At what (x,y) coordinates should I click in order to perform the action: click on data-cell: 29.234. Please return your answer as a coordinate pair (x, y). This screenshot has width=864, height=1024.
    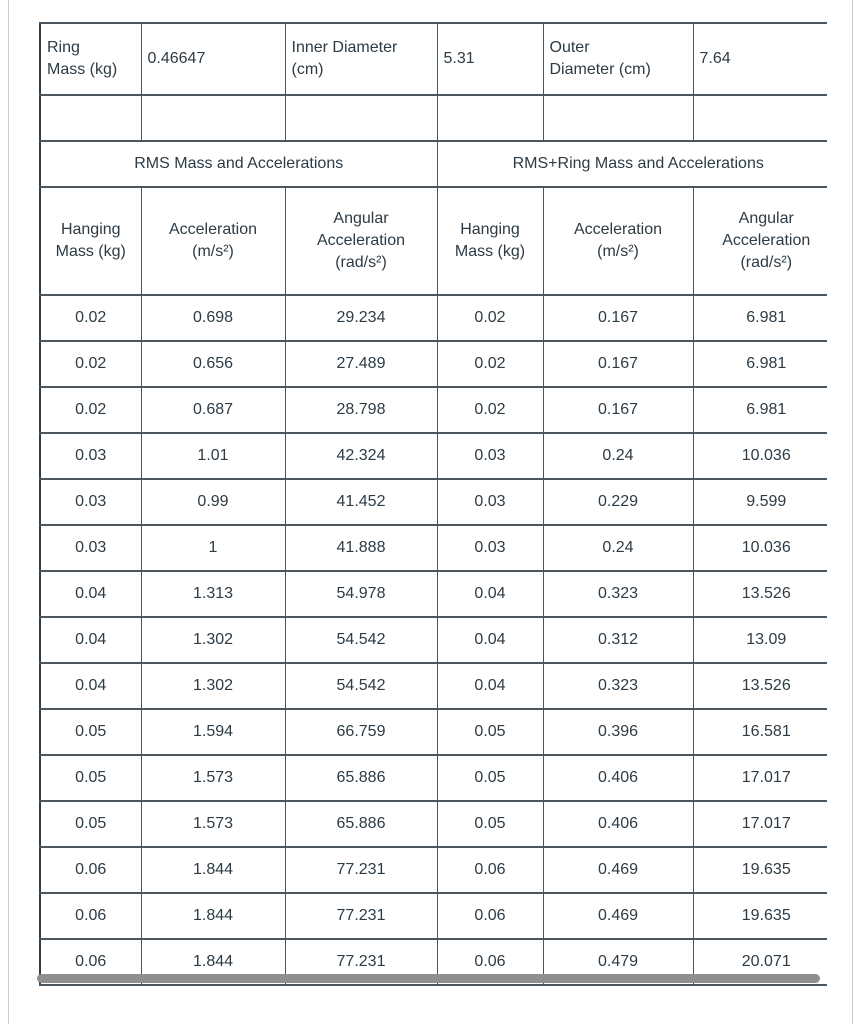
    Looking at the image, I should click on (361, 318).